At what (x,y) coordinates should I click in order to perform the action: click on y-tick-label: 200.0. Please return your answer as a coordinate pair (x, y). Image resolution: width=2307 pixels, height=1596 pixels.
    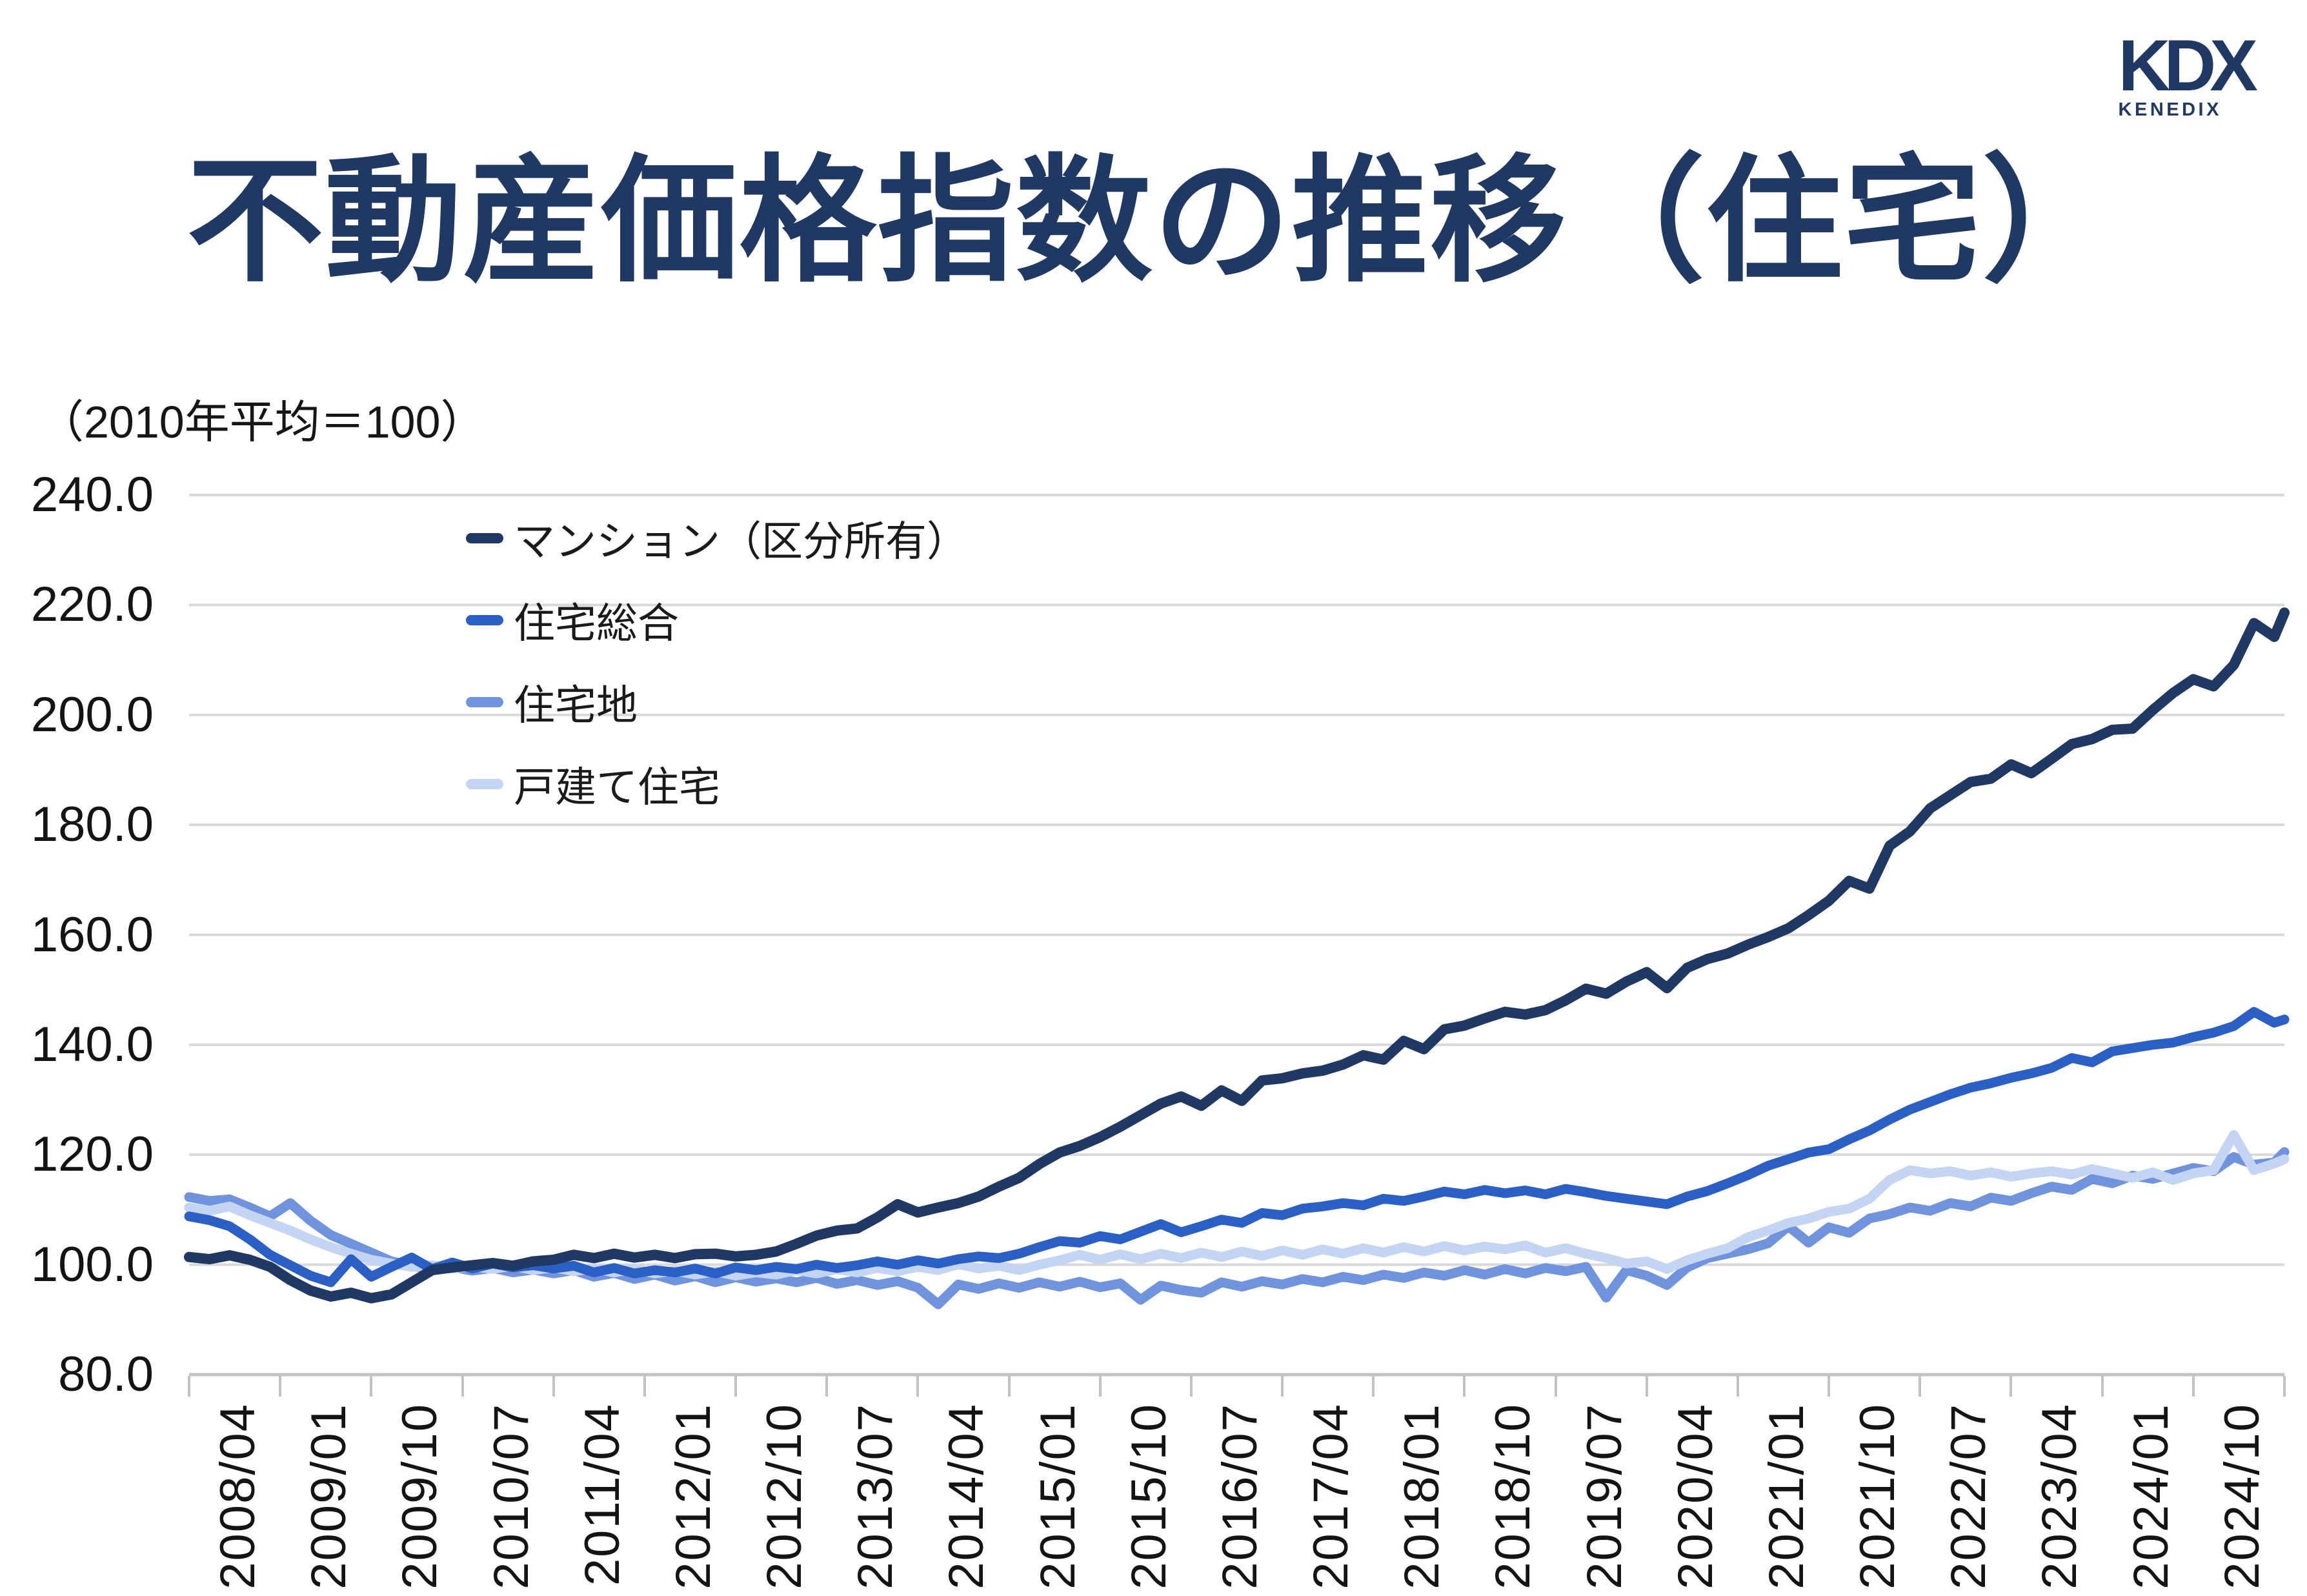
    Looking at the image, I should click on (92, 715).